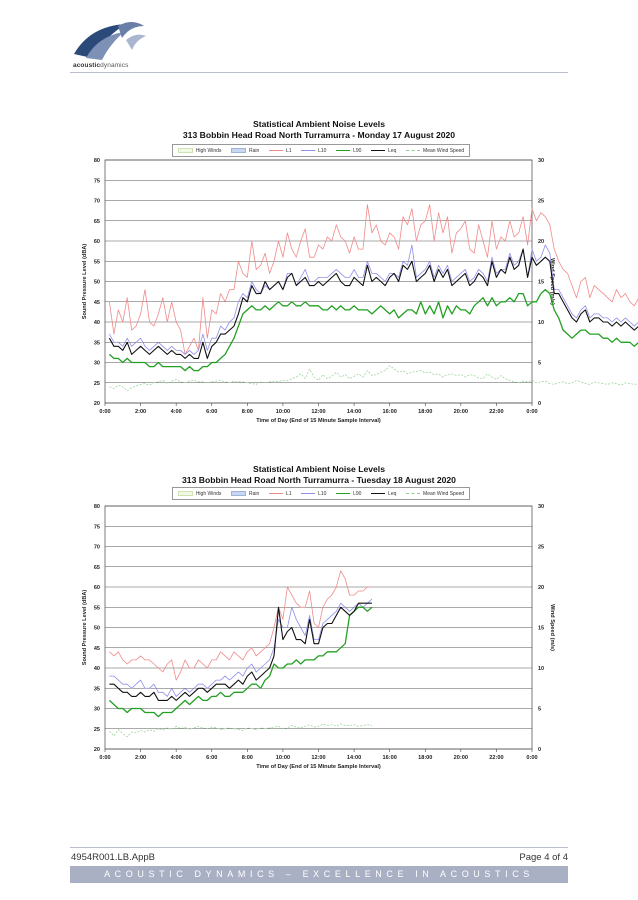  Describe the element at coordinates (113, 857) in the screenshot. I see `document-reference: 4954R001.LB.AppB` at that location.